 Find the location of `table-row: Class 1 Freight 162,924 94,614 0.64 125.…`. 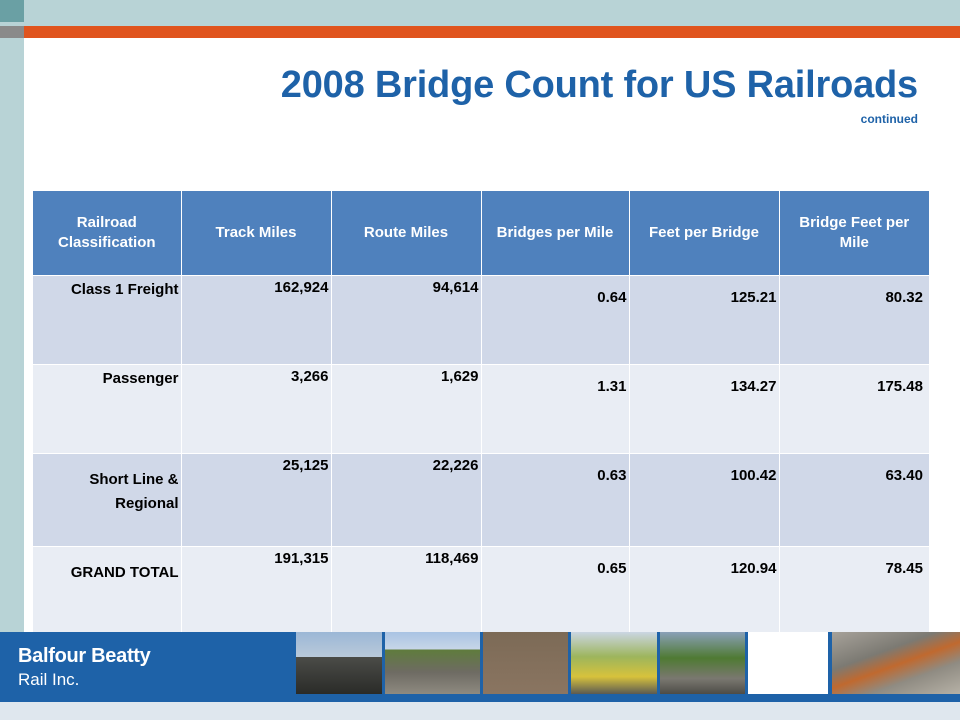

table-row: Class 1 Freight 162,924 94,614 0.64 125.… is located at coordinates (481, 320).